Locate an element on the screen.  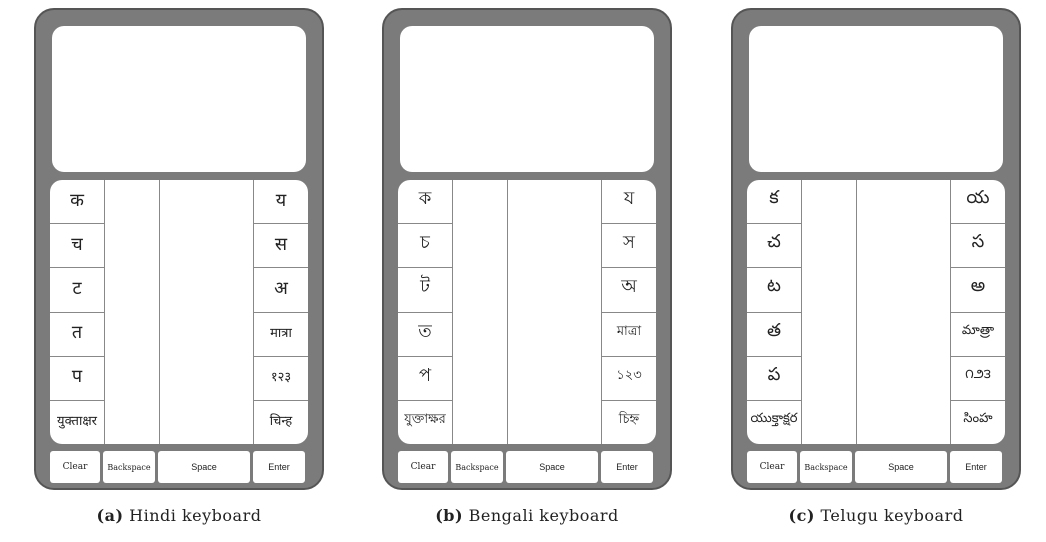
caption-tag: (b) is located at coordinates (449, 515).